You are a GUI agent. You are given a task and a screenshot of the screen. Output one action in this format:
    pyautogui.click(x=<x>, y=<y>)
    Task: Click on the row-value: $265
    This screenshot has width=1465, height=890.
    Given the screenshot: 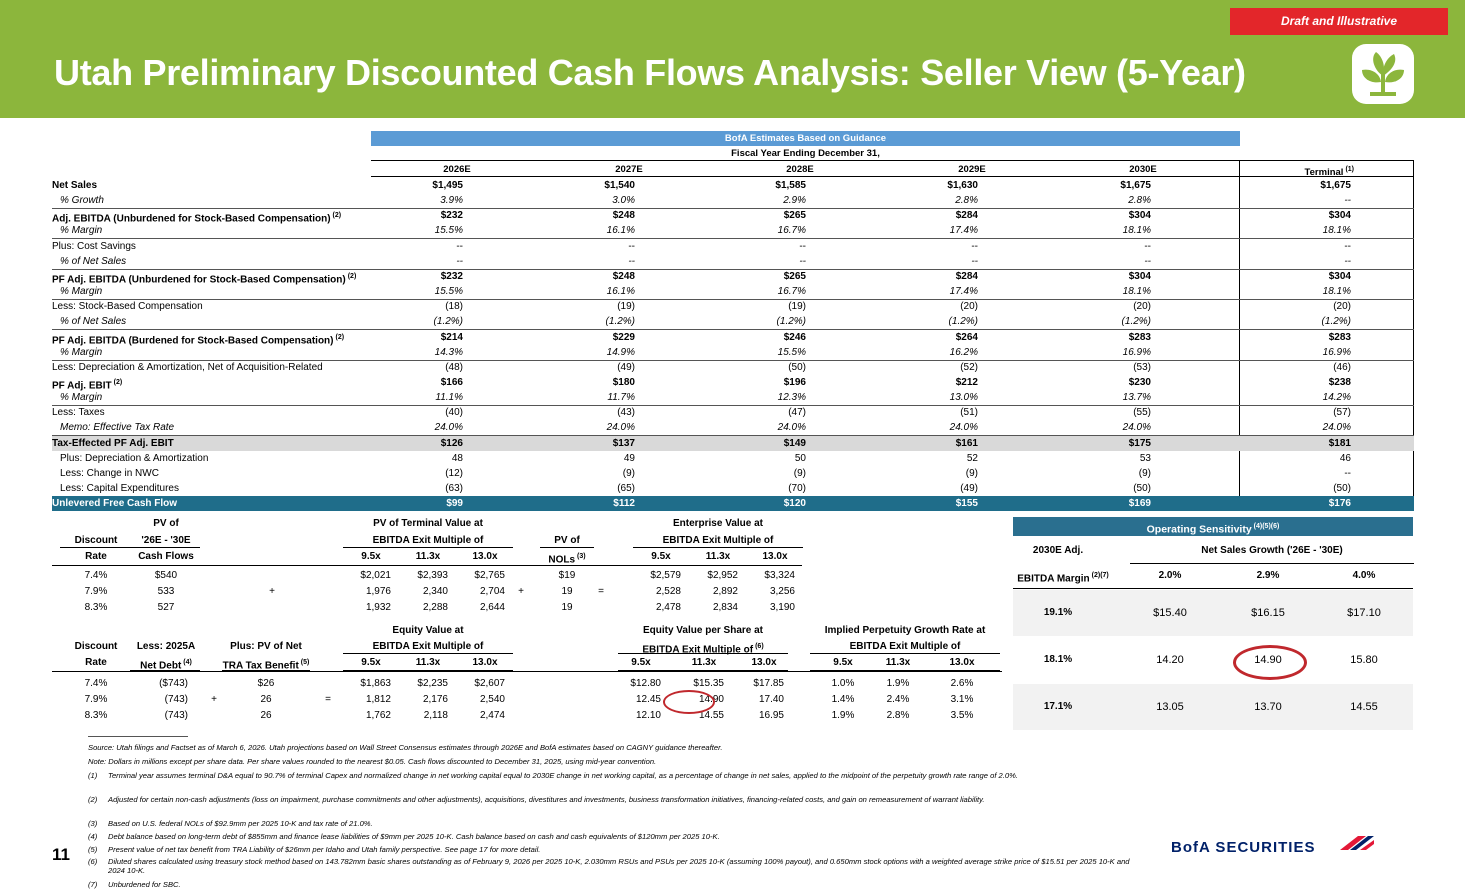 What is the action you would take?
    pyautogui.click(x=794, y=276)
    